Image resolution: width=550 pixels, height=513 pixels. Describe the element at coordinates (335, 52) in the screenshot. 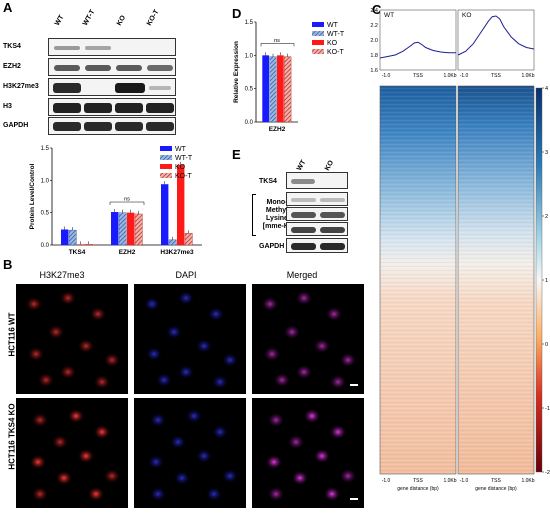

I see `chart-d-legend-label-3: KO-T` at that location.